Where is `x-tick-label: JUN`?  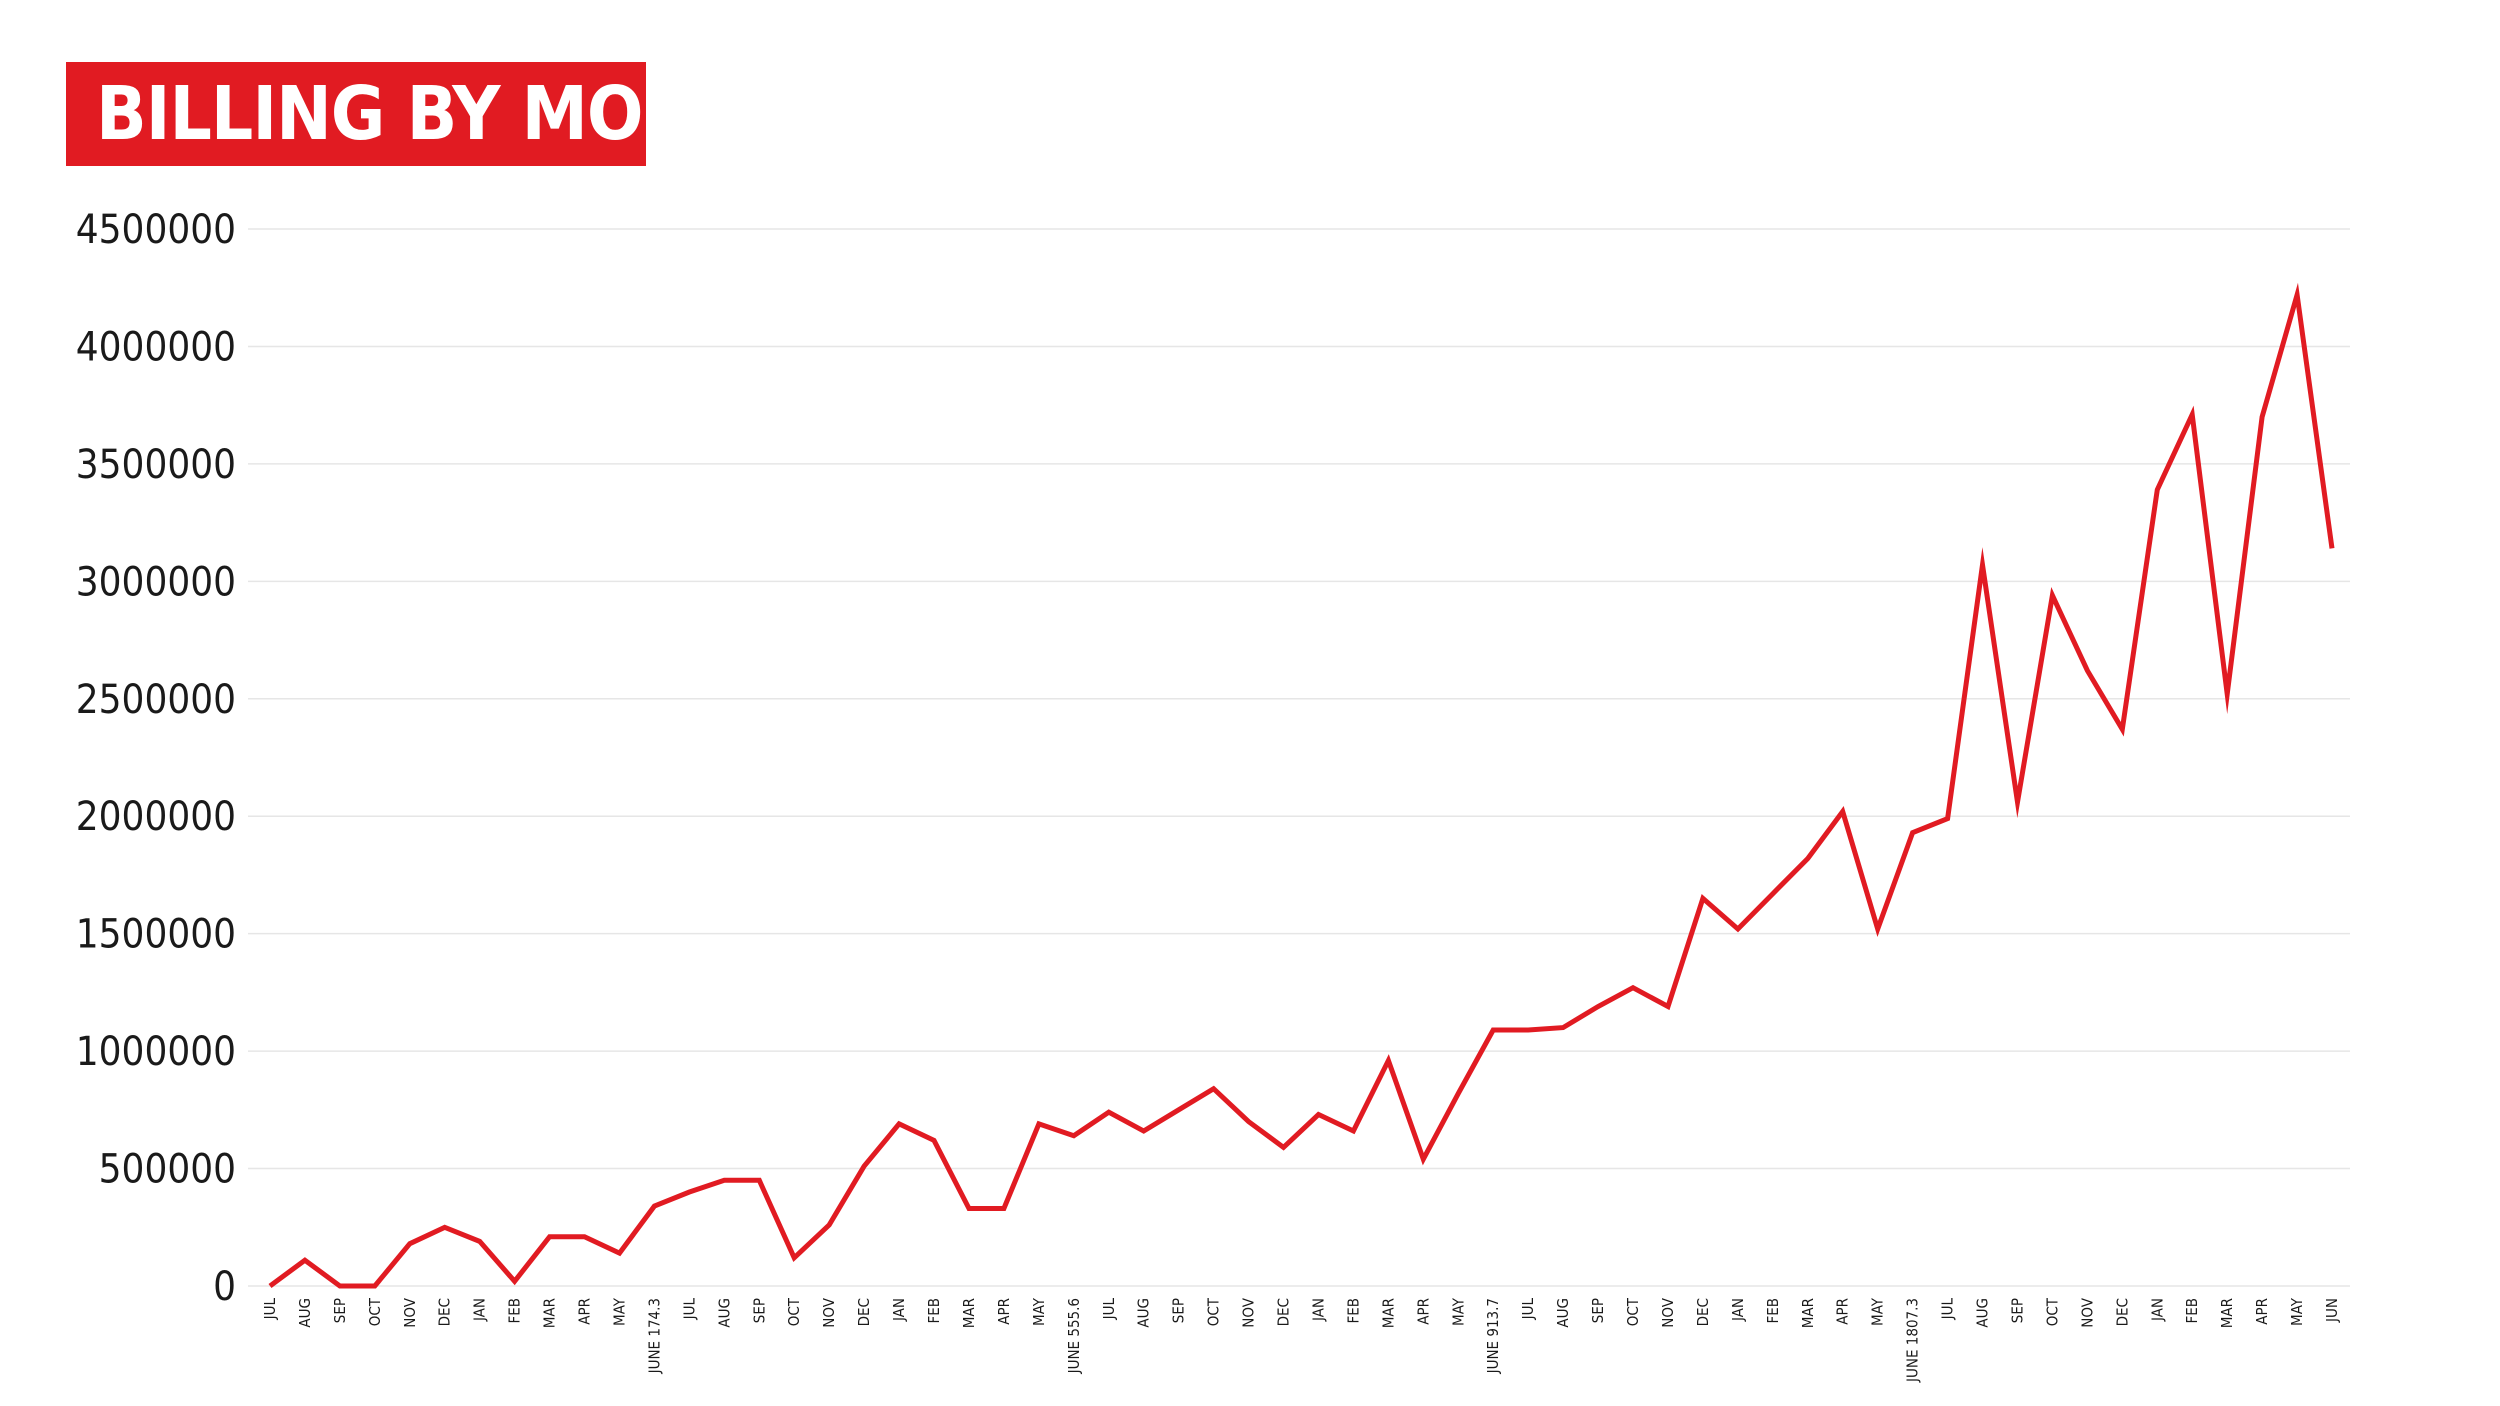 x-tick-label: JUN is located at coordinates (2332, 1310).